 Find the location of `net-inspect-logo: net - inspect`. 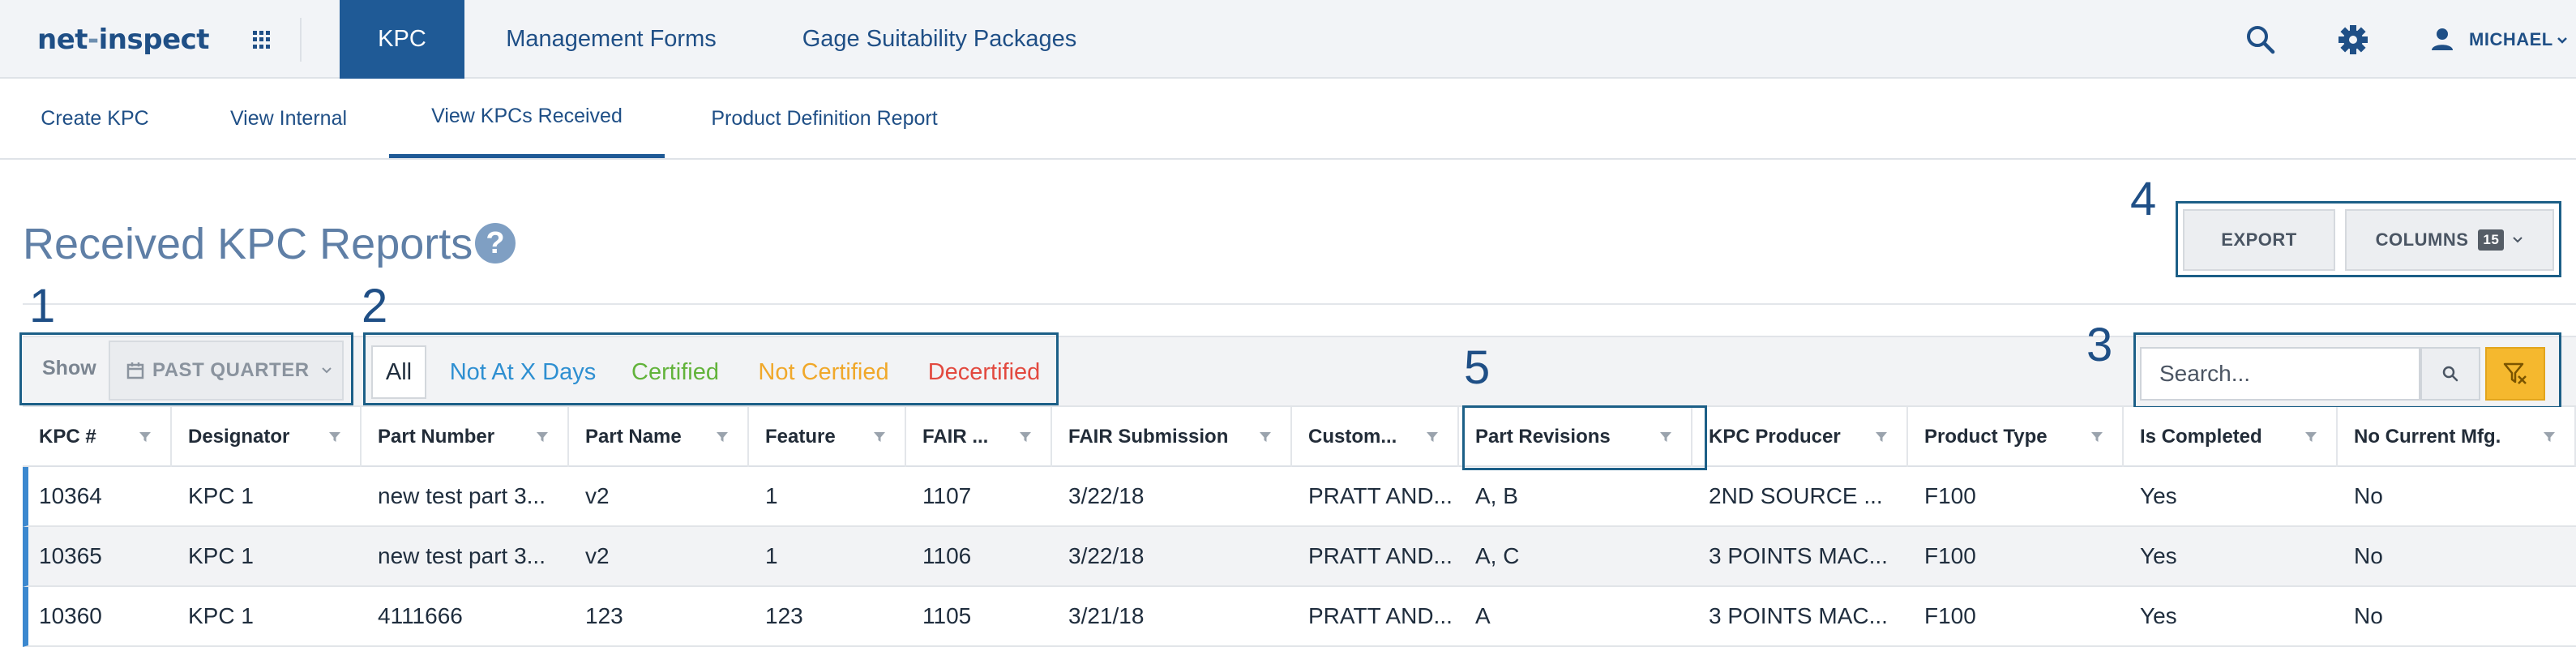

net-inspect-logo: net - inspect is located at coordinates (124, 39).